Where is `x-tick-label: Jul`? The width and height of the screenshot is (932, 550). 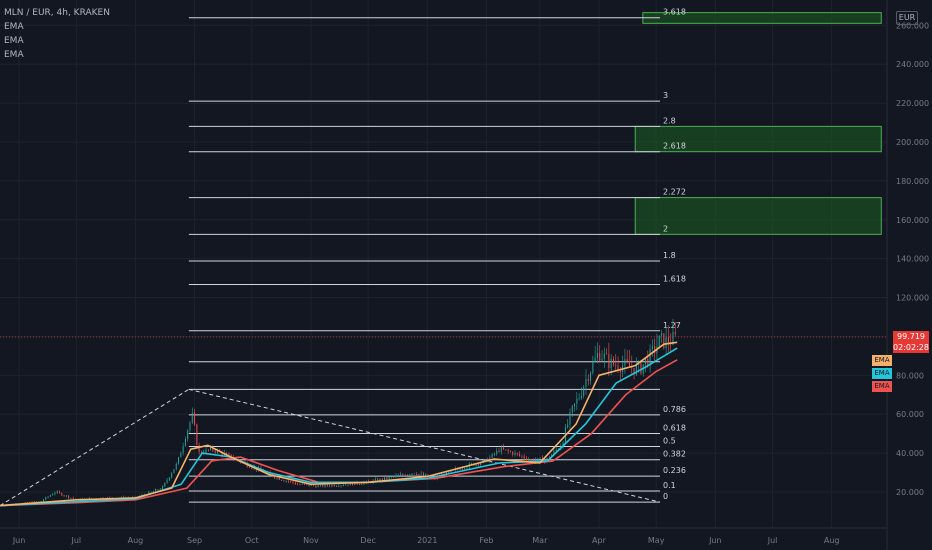 x-tick-label: Jul is located at coordinates (75, 540).